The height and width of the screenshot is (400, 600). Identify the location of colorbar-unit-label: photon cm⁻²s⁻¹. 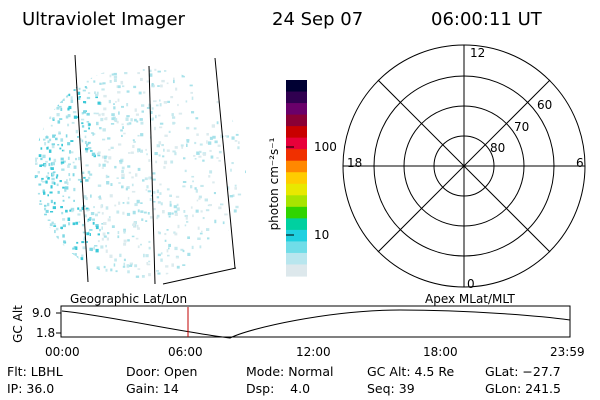
(274, 184).